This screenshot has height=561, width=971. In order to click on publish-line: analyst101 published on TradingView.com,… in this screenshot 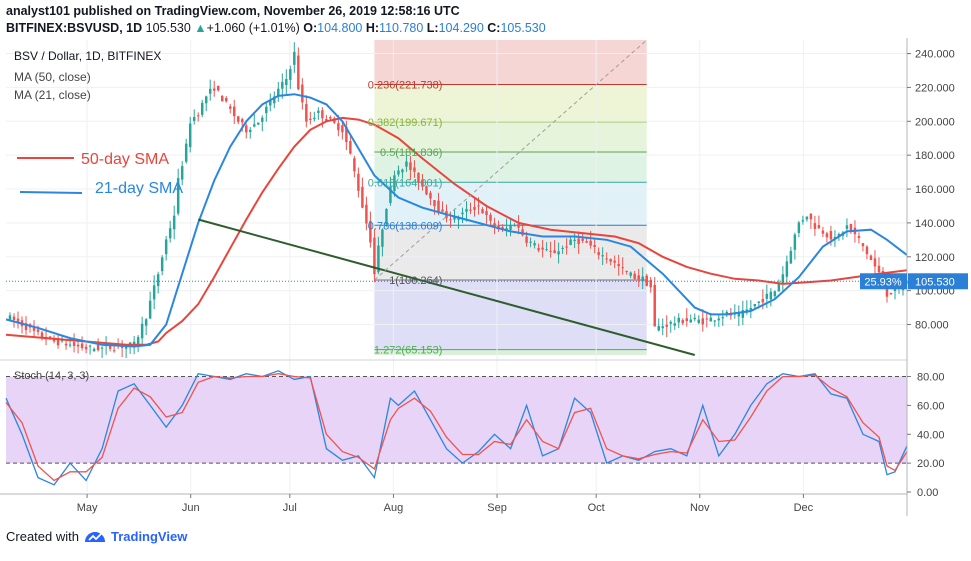, I will do `click(233, 11)`.